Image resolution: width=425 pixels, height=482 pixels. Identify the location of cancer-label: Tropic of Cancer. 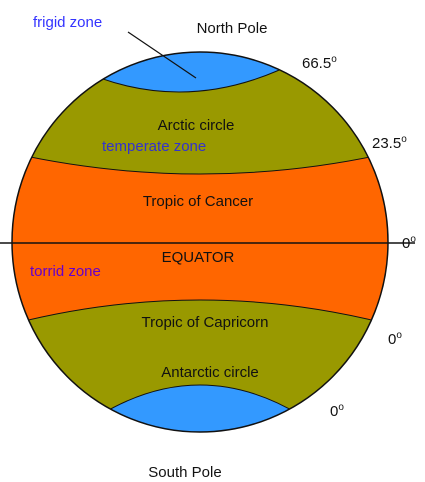
(198, 201).